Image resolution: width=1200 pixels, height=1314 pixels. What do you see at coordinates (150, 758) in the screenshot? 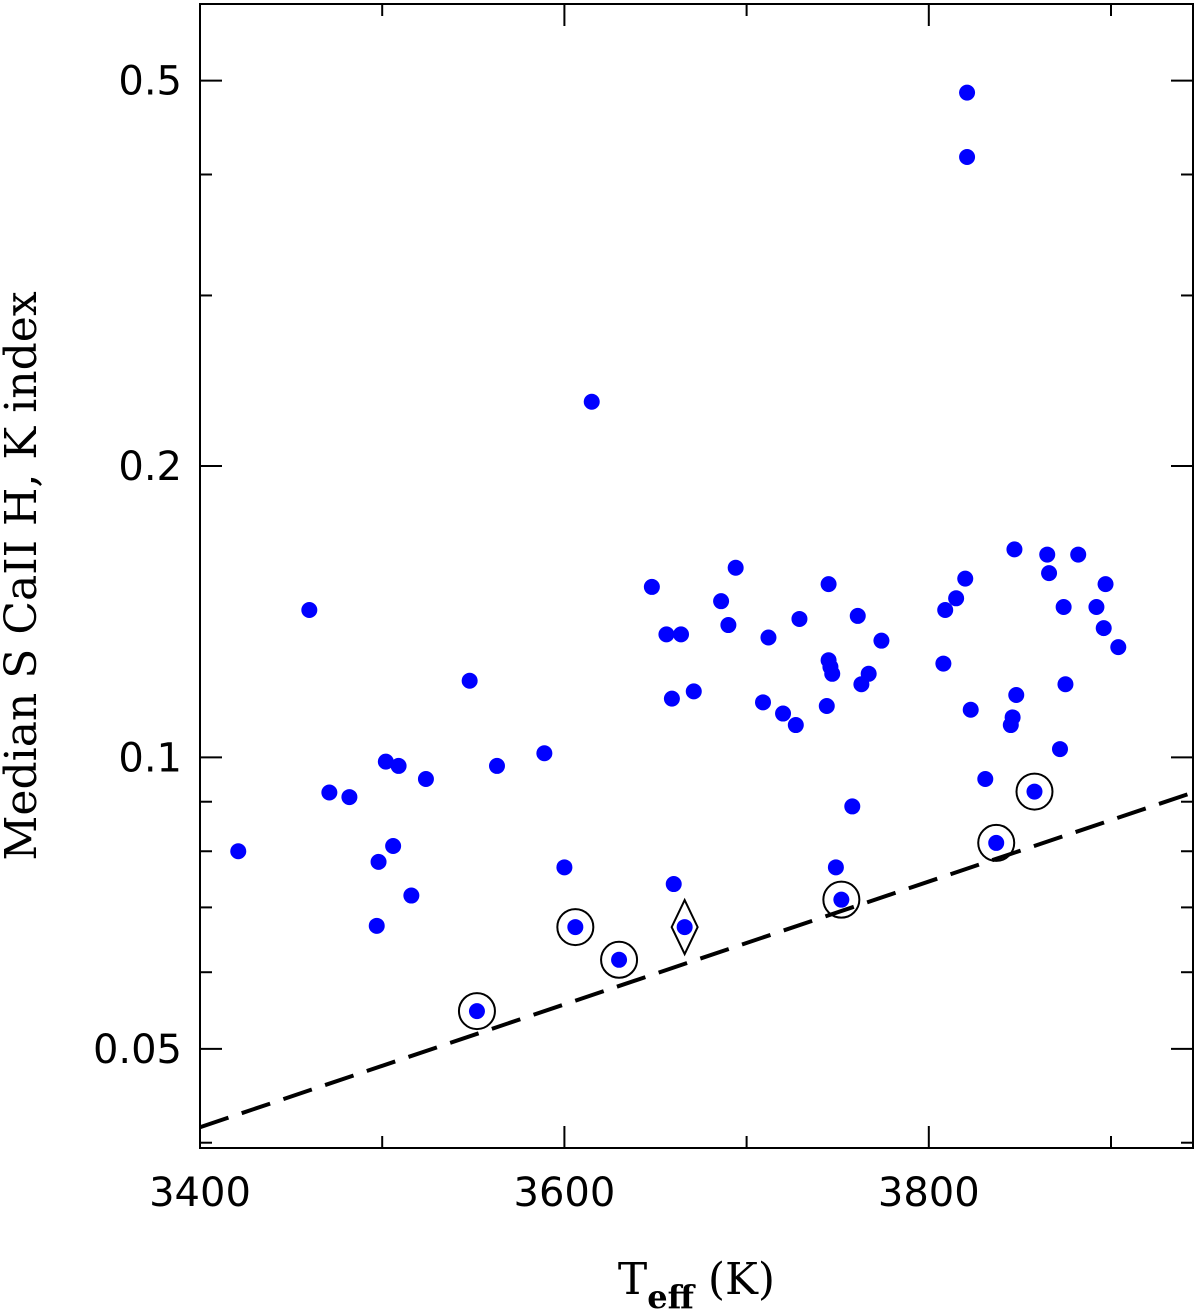
I see `y-tick-label: 0.1` at bounding box center [150, 758].